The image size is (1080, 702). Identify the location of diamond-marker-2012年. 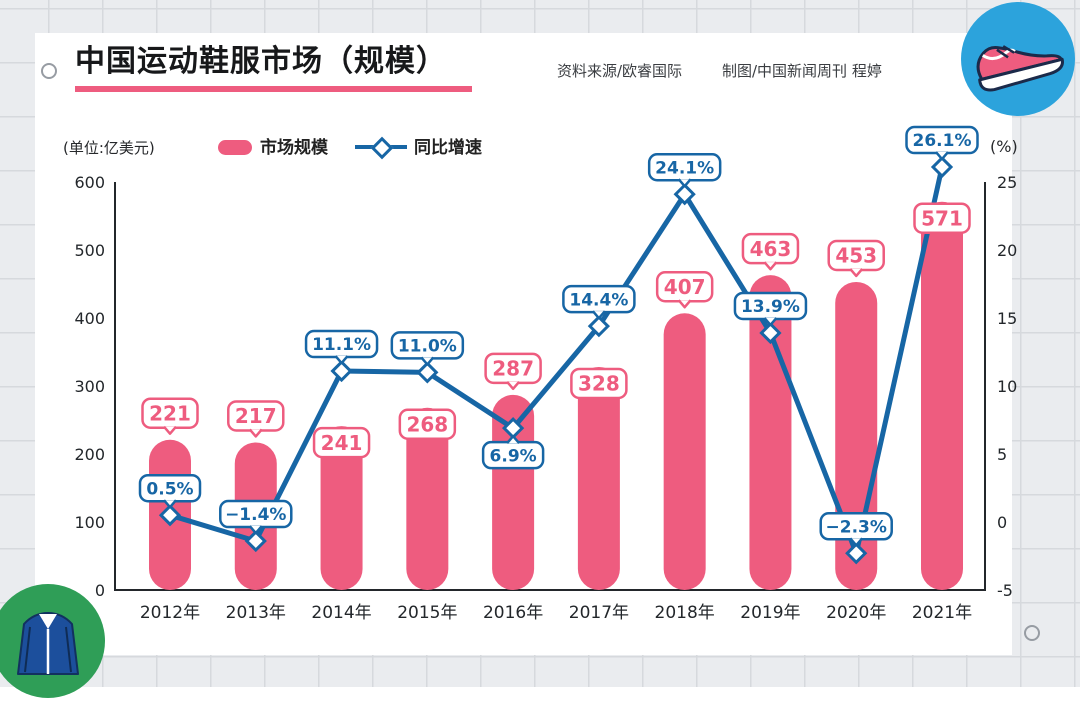
(170, 515).